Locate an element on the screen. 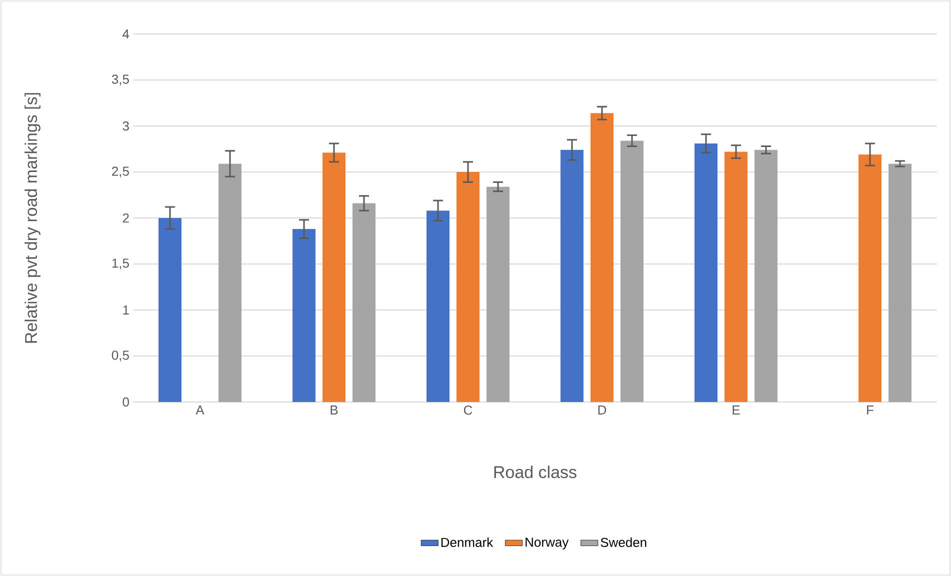 The width and height of the screenshot is (952, 576). y-tick-label: 0,5 is located at coordinates (120, 356).